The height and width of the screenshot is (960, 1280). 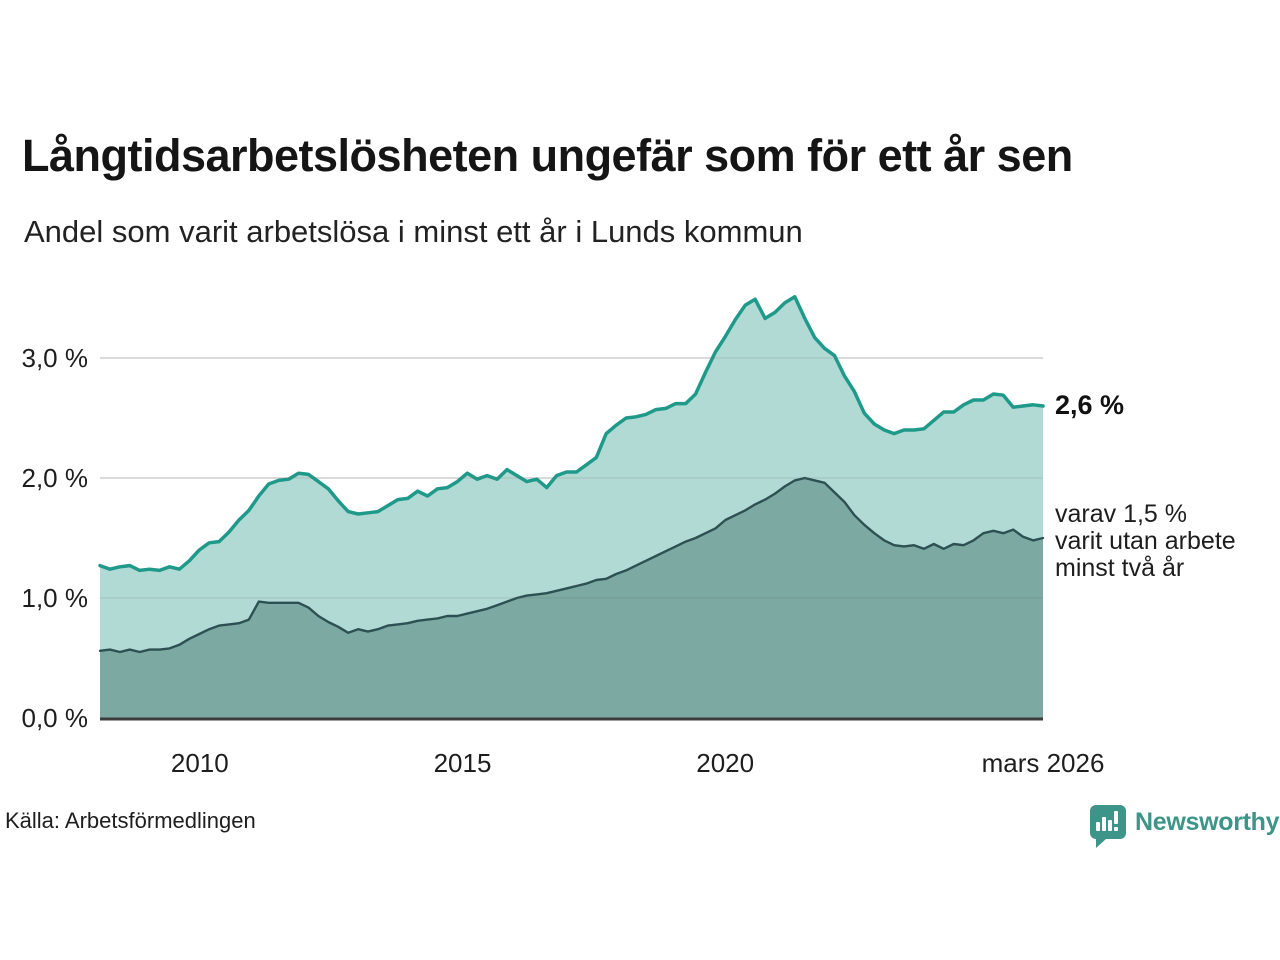 What do you see at coordinates (462, 763) in the screenshot?
I see `x-tick-label: 2015` at bounding box center [462, 763].